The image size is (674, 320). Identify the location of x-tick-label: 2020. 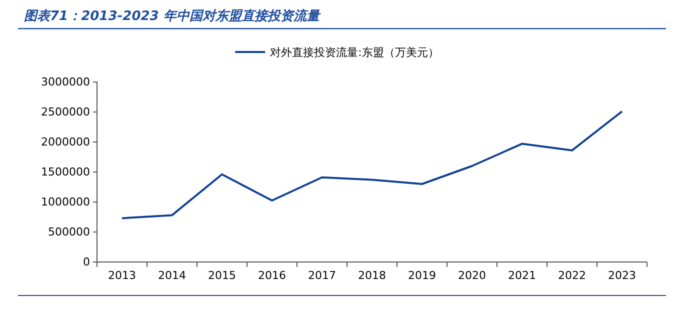
(472, 275).